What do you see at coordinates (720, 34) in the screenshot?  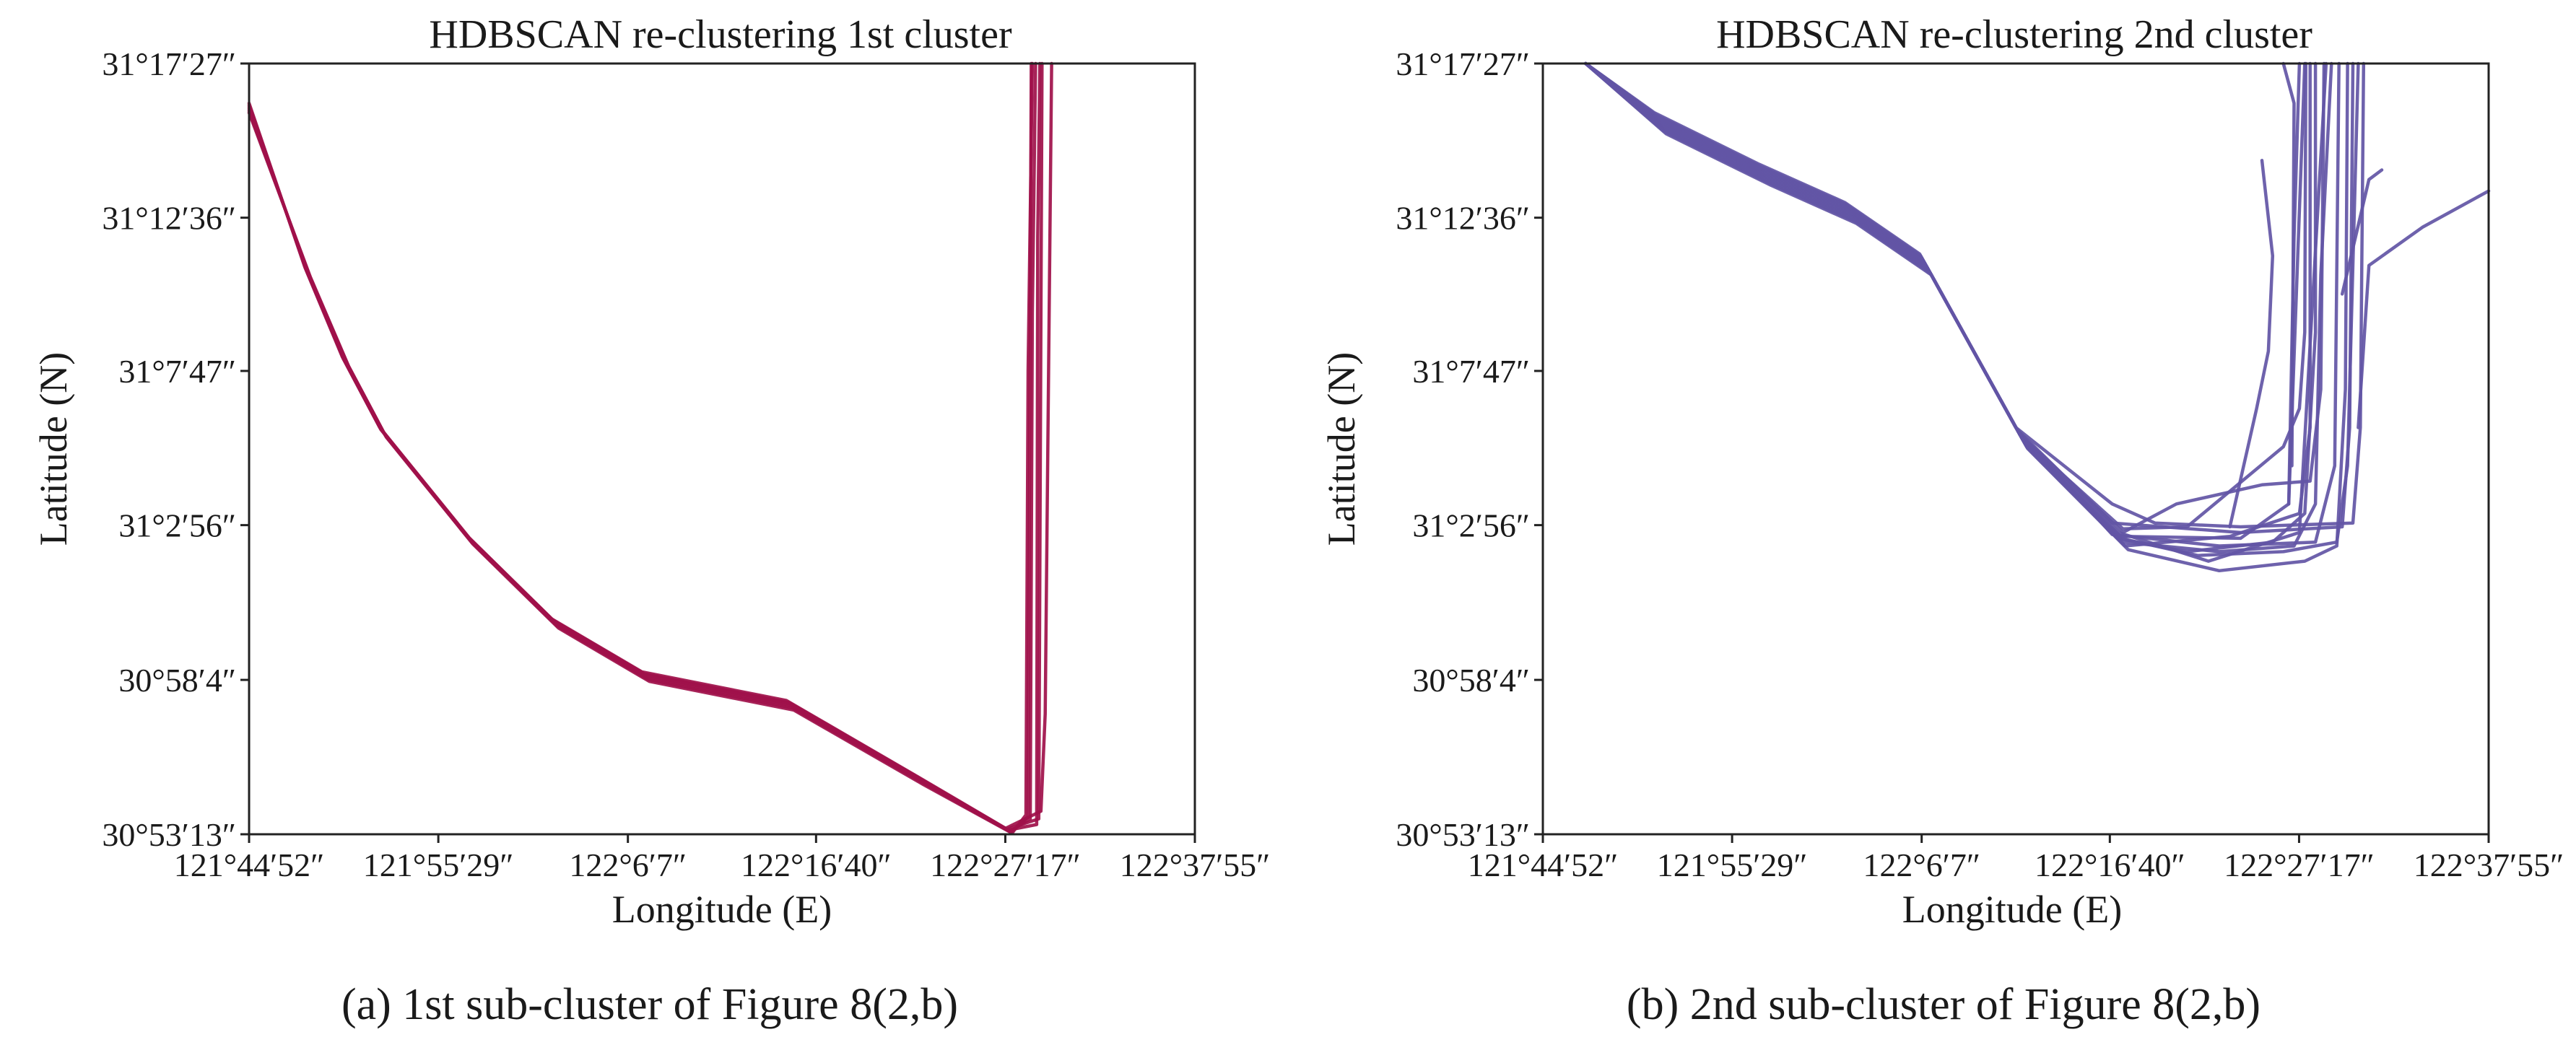 I see `chart-title: HDBSCAN re-clustering 1st cluster` at bounding box center [720, 34].